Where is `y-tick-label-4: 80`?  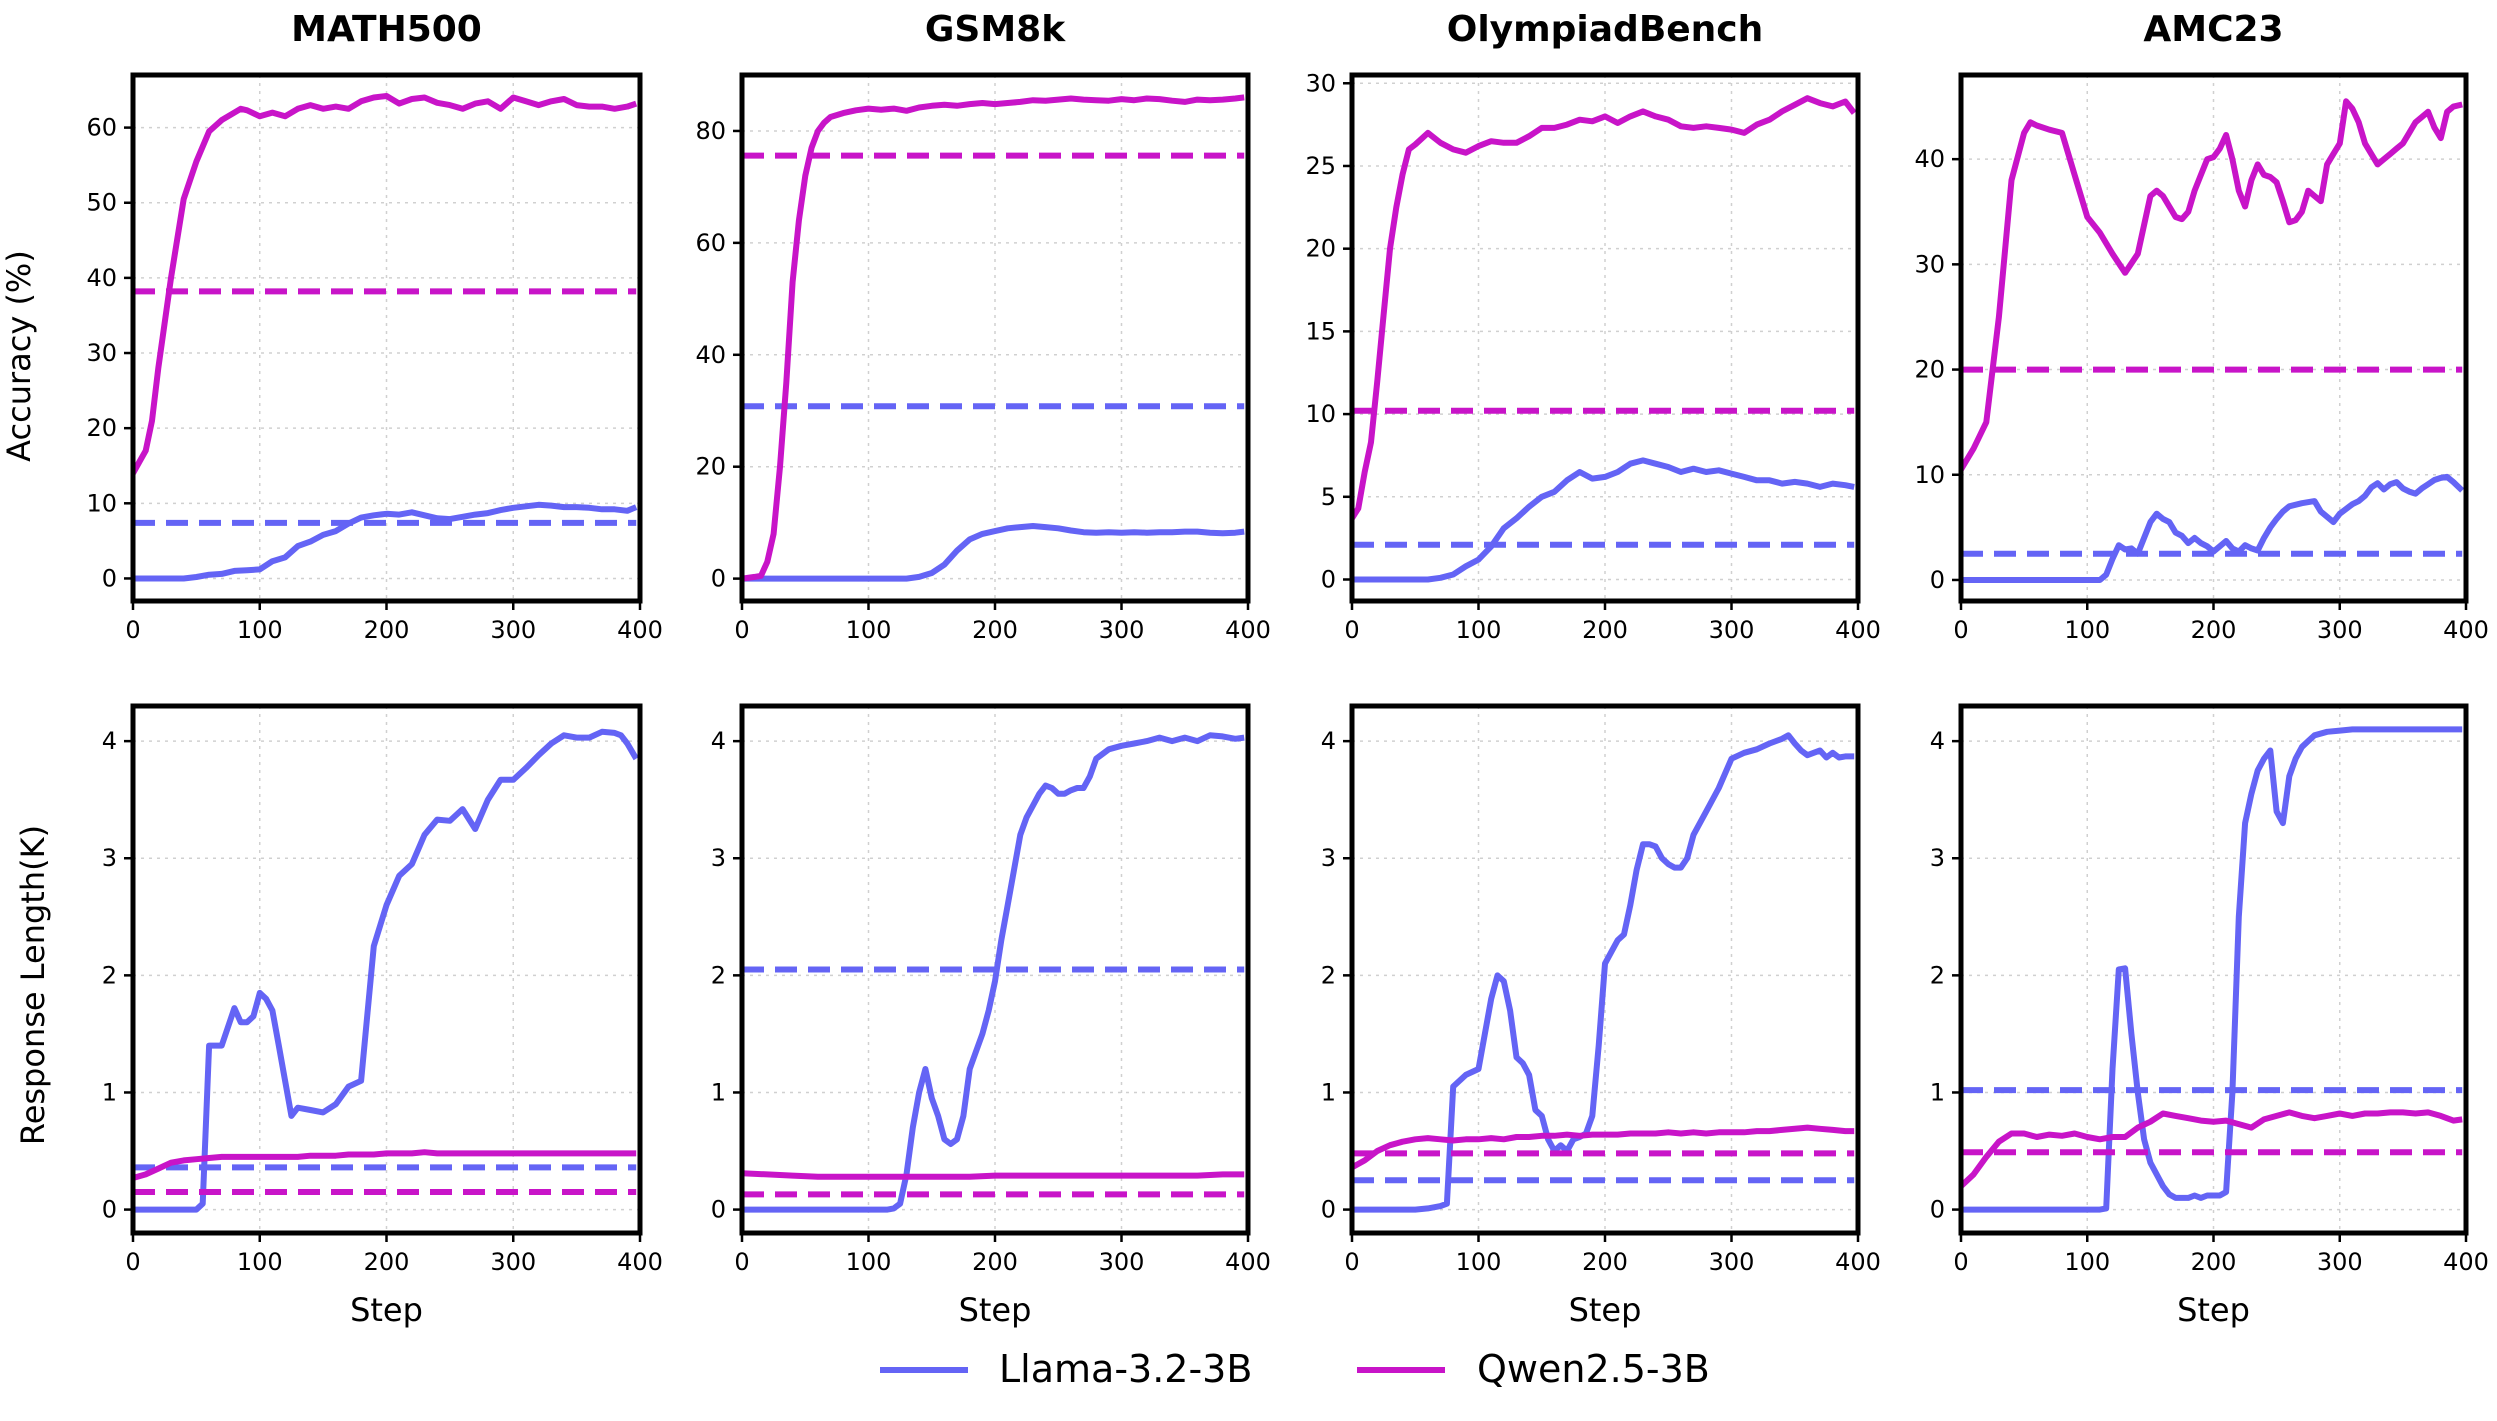 y-tick-label-4: 80 is located at coordinates (710, 131).